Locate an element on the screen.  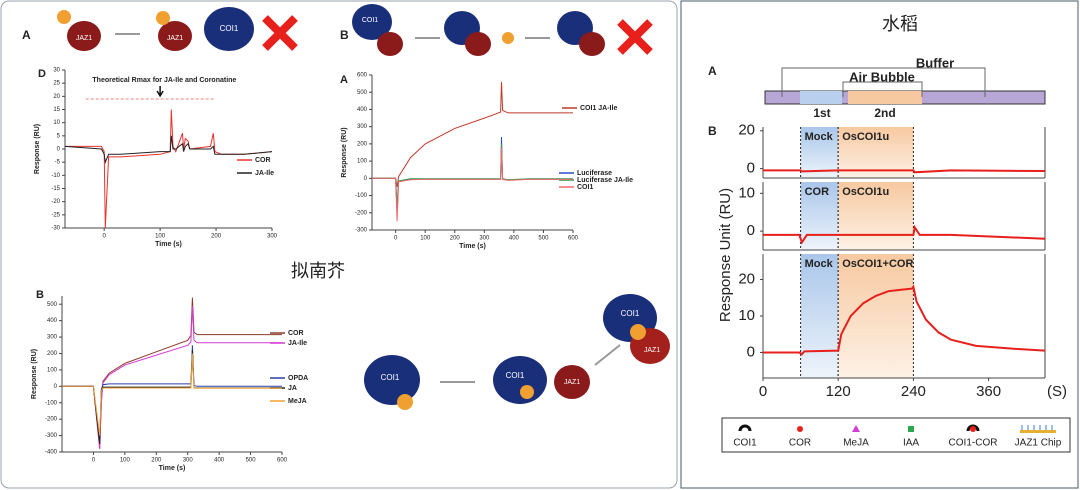
legend-label: COI1-COR is located at coordinates (973, 443).